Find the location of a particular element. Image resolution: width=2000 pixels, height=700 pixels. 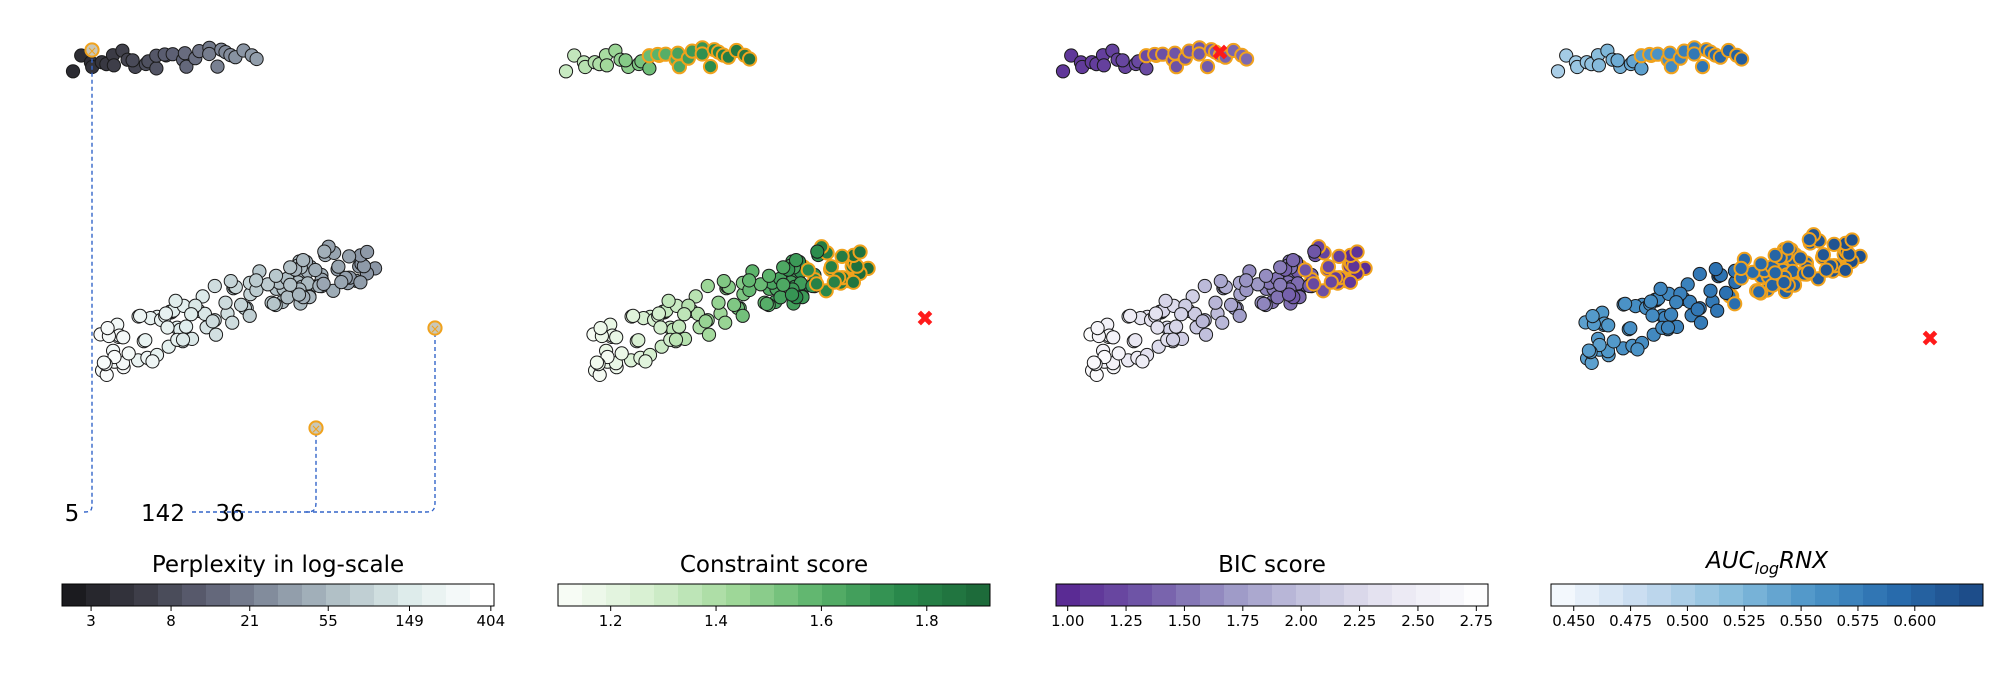

colorbar-tick-label: 3 is located at coordinates (91, 621).